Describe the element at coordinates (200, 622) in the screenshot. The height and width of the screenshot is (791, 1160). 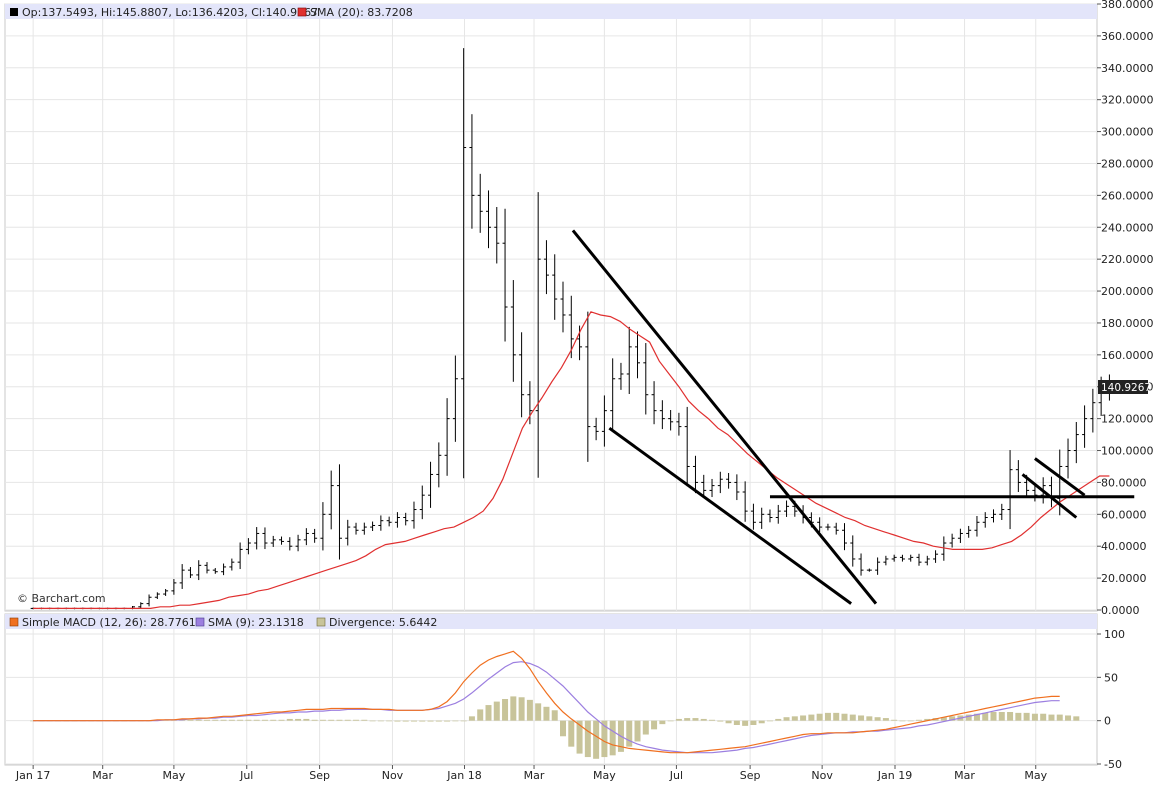
I see `signal-legend-swatch` at that location.